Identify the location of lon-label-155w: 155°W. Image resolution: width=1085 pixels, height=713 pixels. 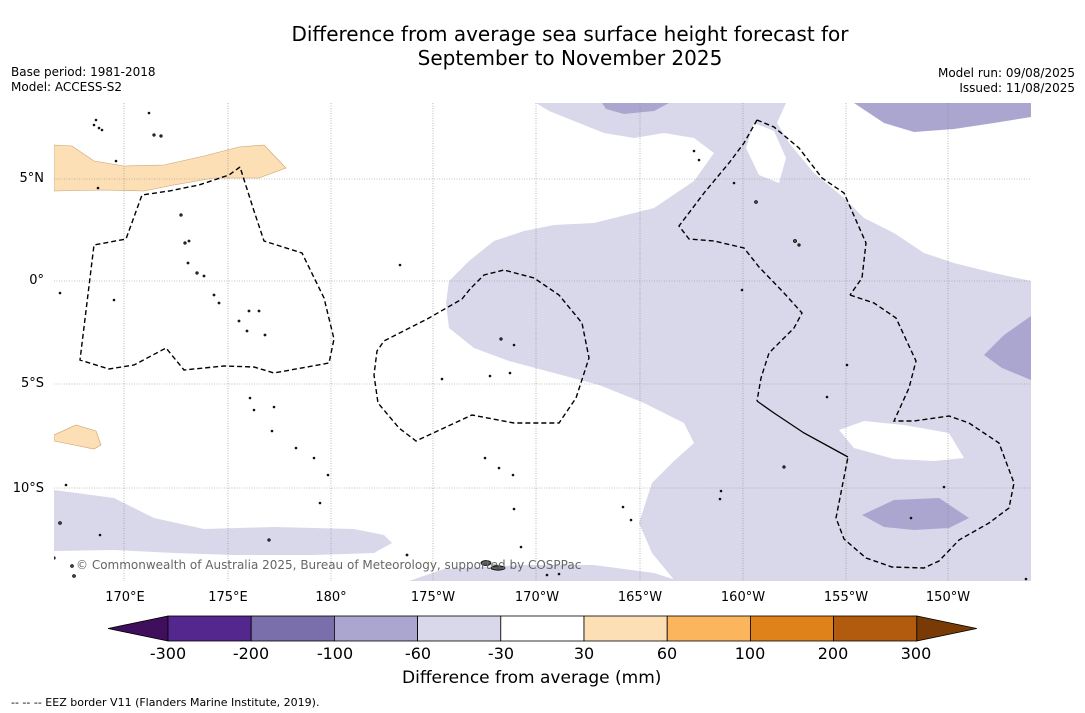
(846, 597).